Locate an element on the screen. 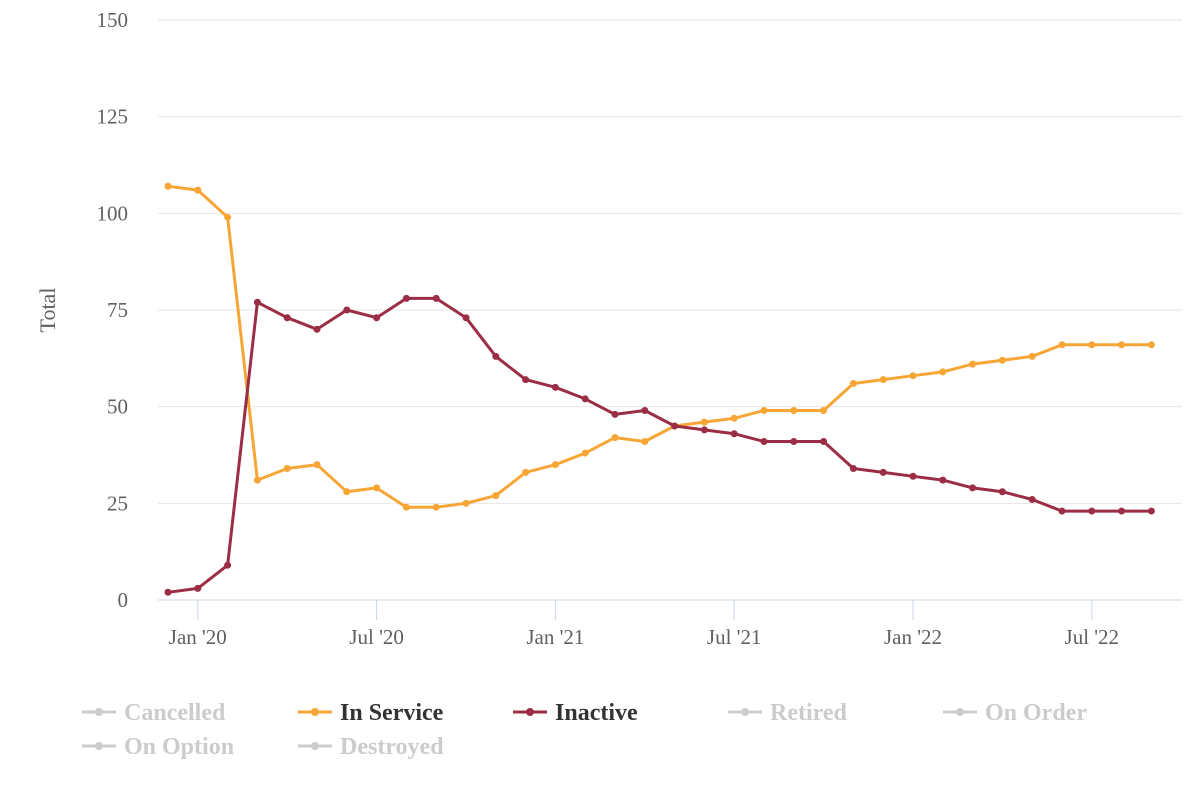  legend-label: Retired is located at coordinates (809, 713).